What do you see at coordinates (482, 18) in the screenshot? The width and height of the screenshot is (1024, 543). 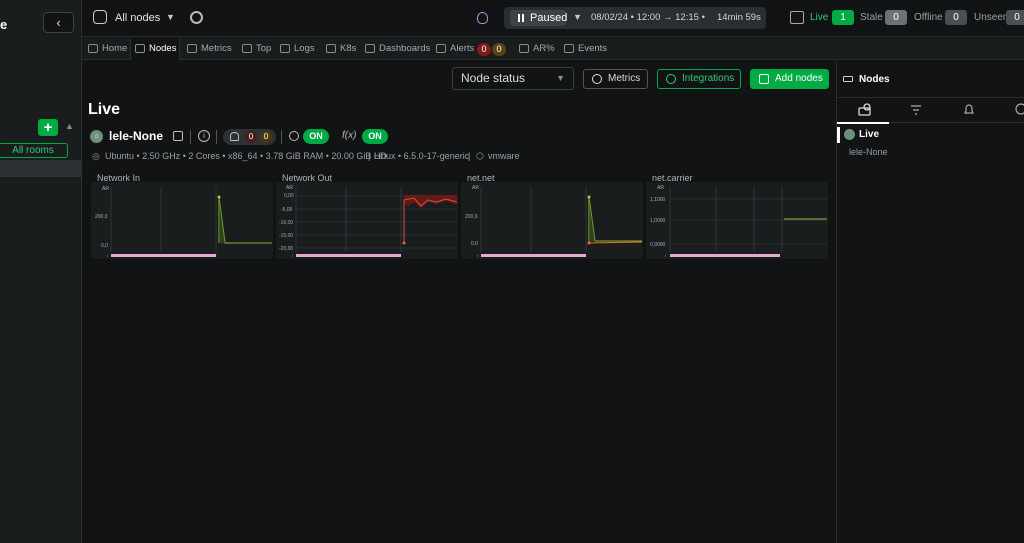 I see `lightbulb-icon` at bounding box center [482, 18].